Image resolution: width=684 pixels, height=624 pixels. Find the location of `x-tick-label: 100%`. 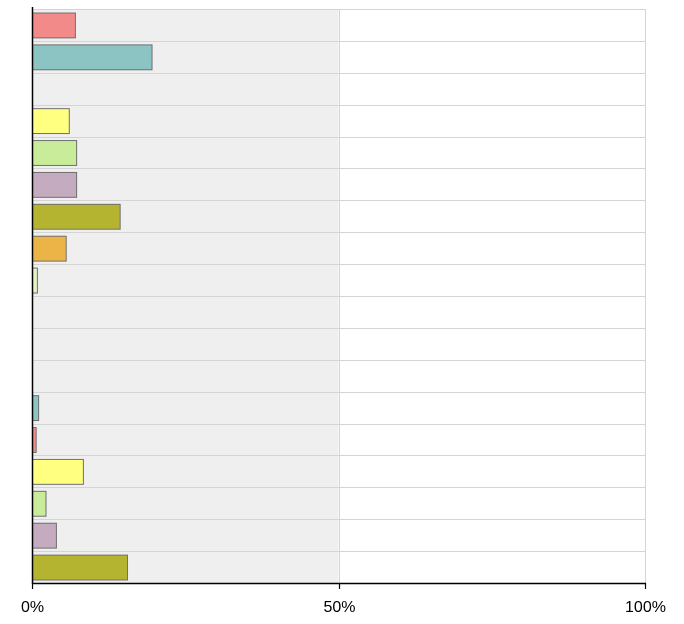

x-tick-label: 100% is located at coordinates (645, 607).